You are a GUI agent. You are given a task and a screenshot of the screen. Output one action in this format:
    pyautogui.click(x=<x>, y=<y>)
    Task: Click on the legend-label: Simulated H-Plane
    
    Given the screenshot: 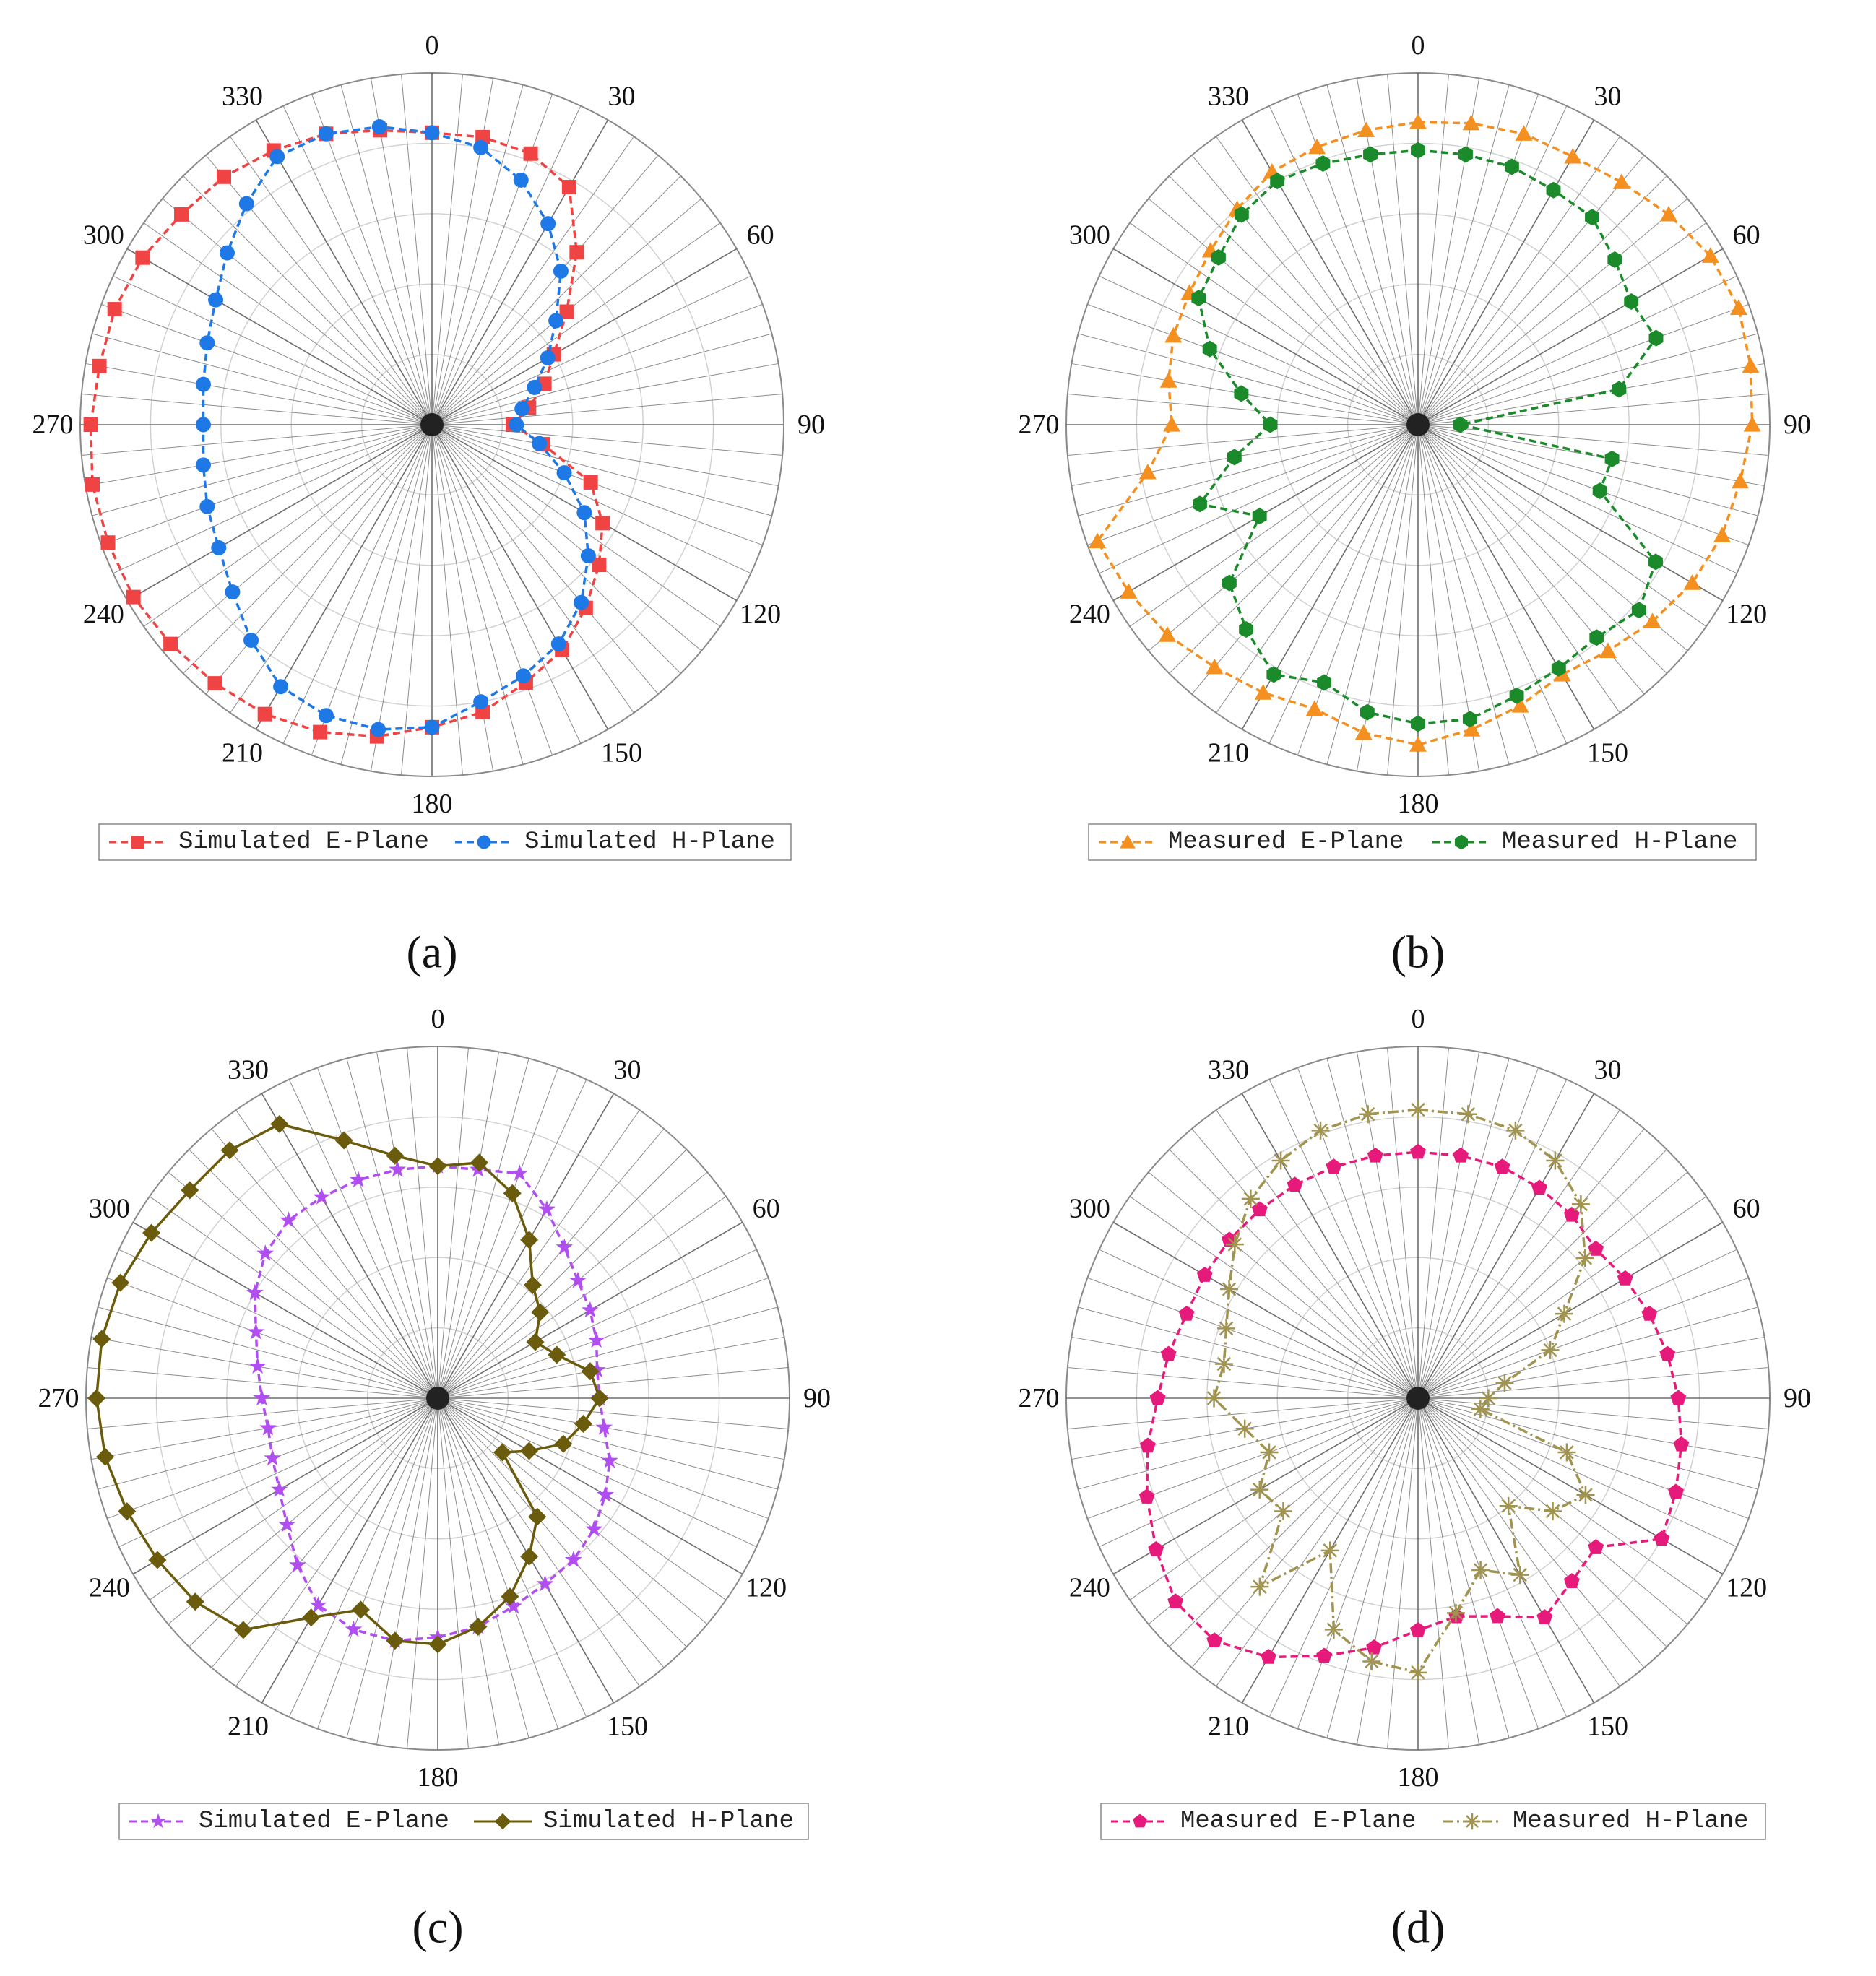 What is the action you would take?
    pyautogui.click(x=668, y=1821)
    